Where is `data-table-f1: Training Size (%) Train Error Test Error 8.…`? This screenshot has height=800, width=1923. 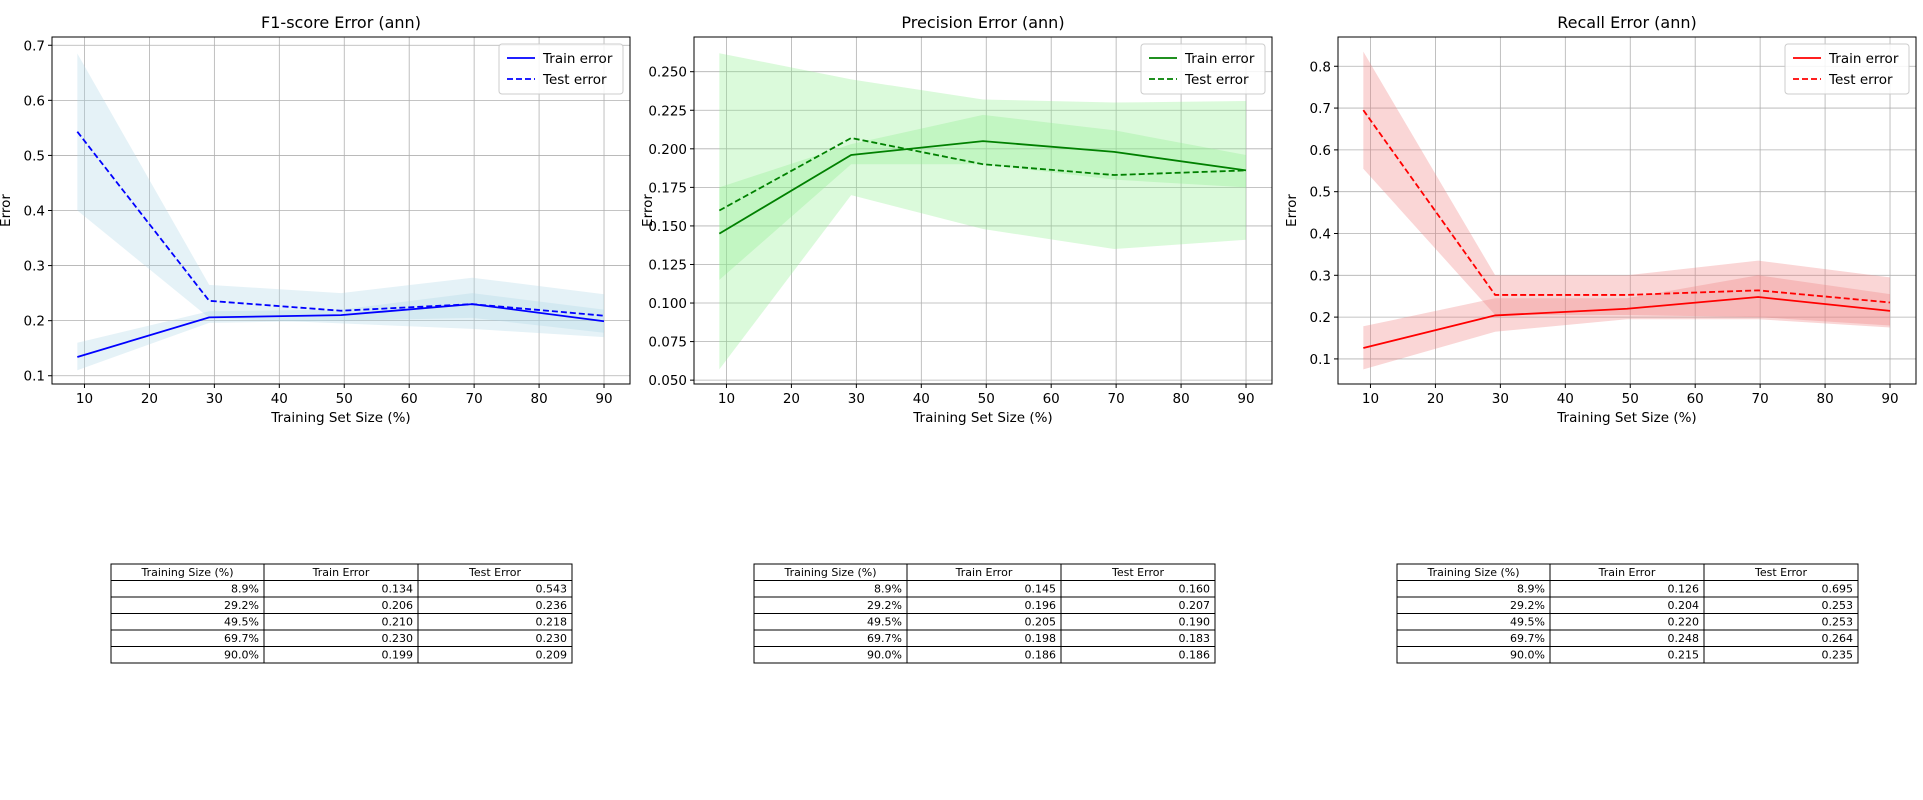
data-table-f1: Training Size (%) Train Error Test Error 8.… is located at coordinates (341, 613).